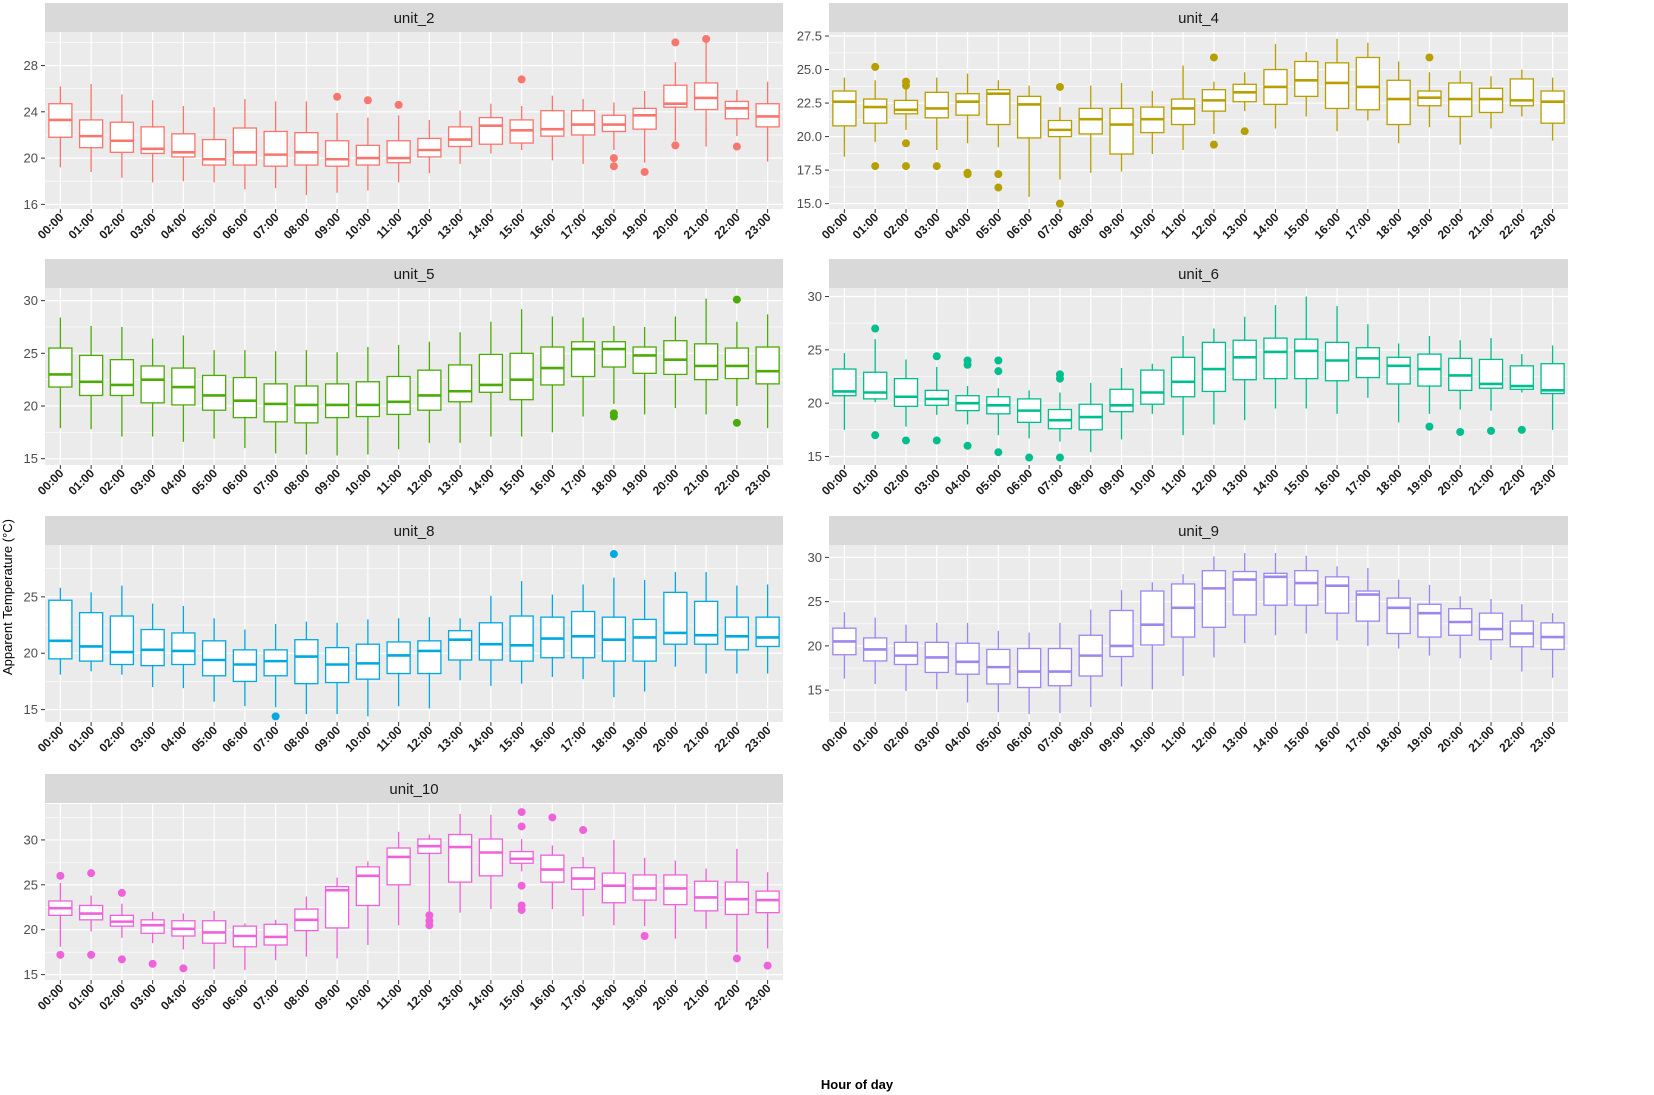 Image resolution: width=1654 pixels, height=1095 pixels. I want to click on box-11:00, so click(398, 141).